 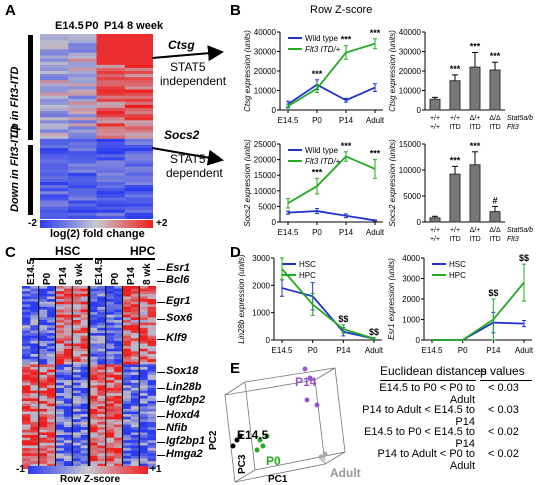 What do you see at coordinates (262, 443) in the screenshot?
I see `pca-points-p0` at bounding box center [262, 443].